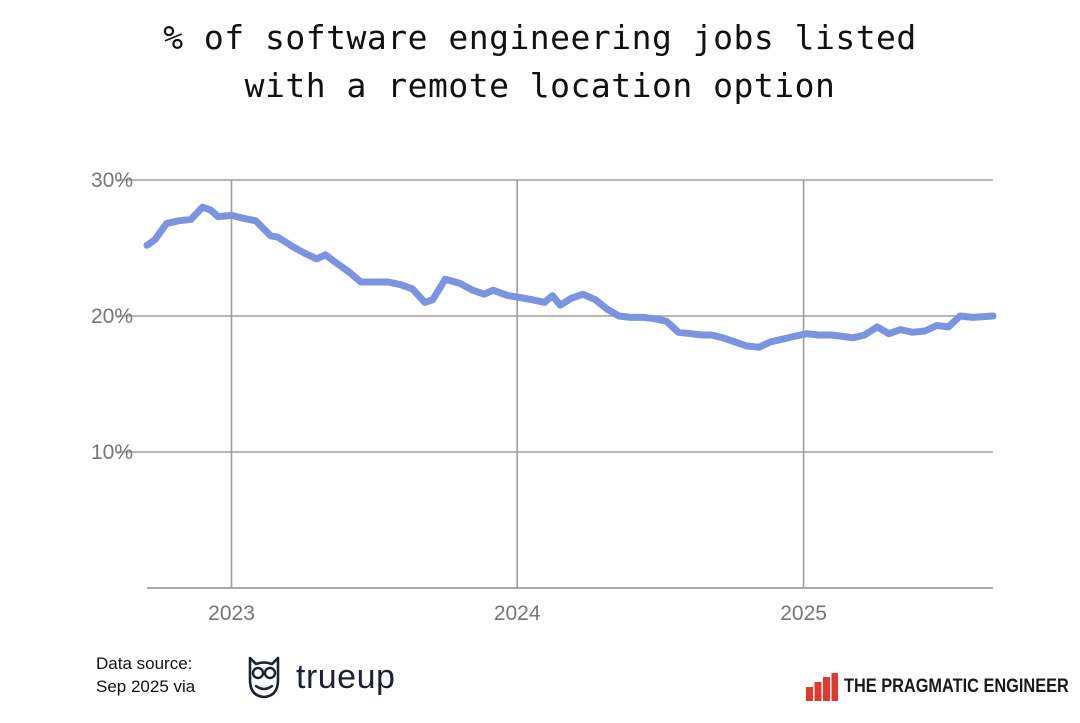 The width and height of the screenshot is (1080, 723). Describe the element at coordinates (346, 676) in the screenshot. I see `trueup-wordmark: trueup` at that location.